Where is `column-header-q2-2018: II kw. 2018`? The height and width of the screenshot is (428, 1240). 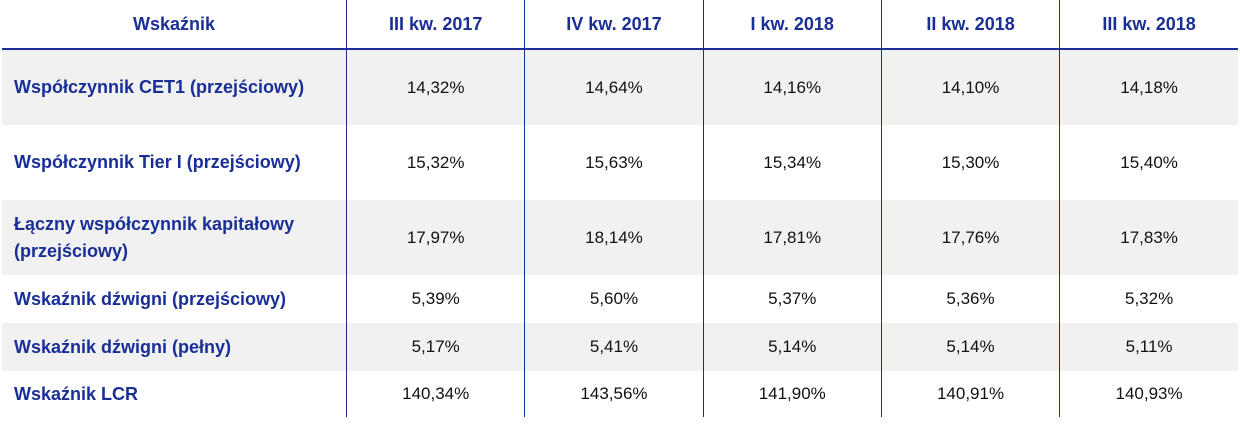
column-header-q2-2018: II kw. 2018 is located at coordinates (970, 25).